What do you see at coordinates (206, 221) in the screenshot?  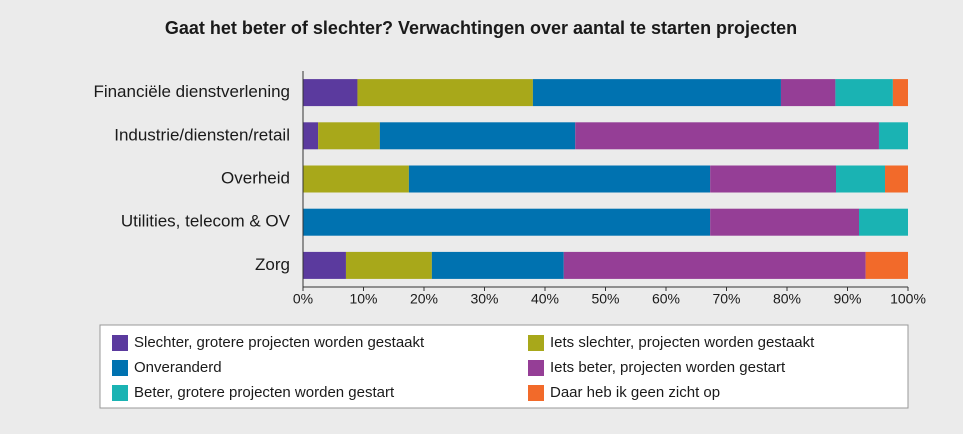 I see `category-label: Utilities, telecom & OV` at bounding box center [206, 221].